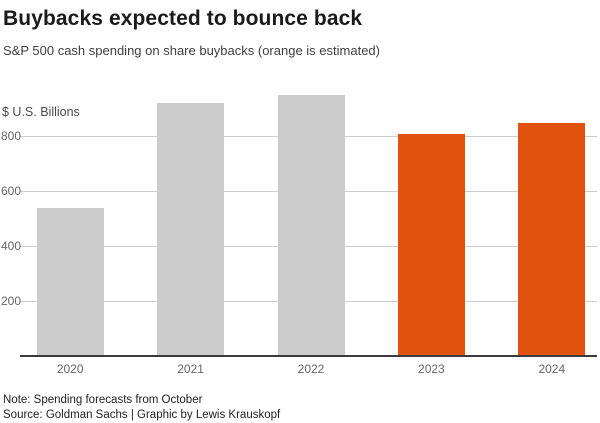 This screenshot has height=423, width=600. Describe the element at coordinates (431, 369) in the screenshot. I see `x-tick-label-2023: 2023` at that location.